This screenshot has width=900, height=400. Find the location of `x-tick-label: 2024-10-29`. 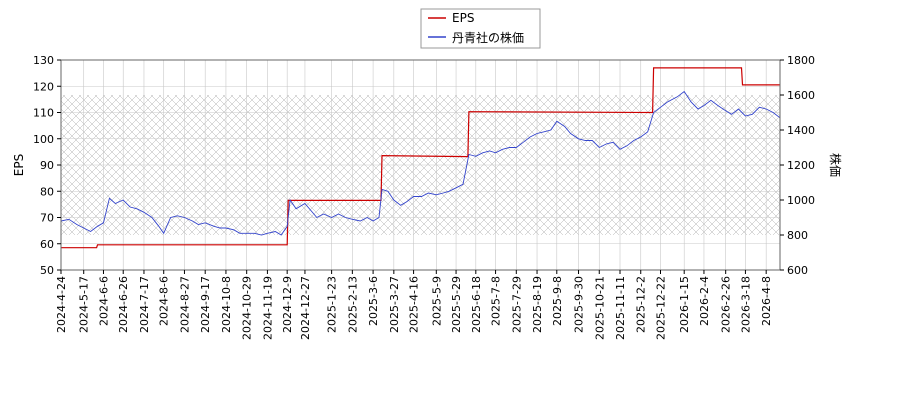

x-tick-label: 2024-10-29 is located at coordinates (247, 308).